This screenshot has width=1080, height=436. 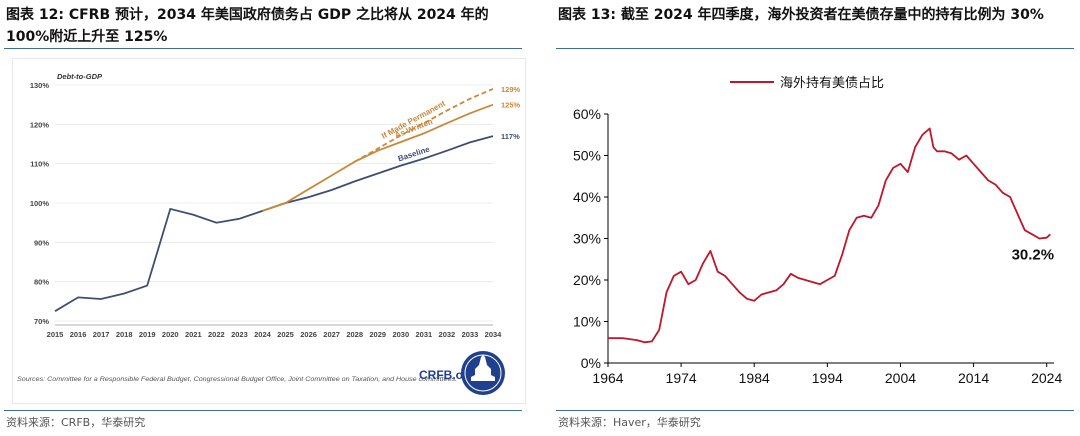 What do you see at coordinates (39, 164) in the screenshot?
I see `y-tick-label: 110%` at bounding box center [39, 164].